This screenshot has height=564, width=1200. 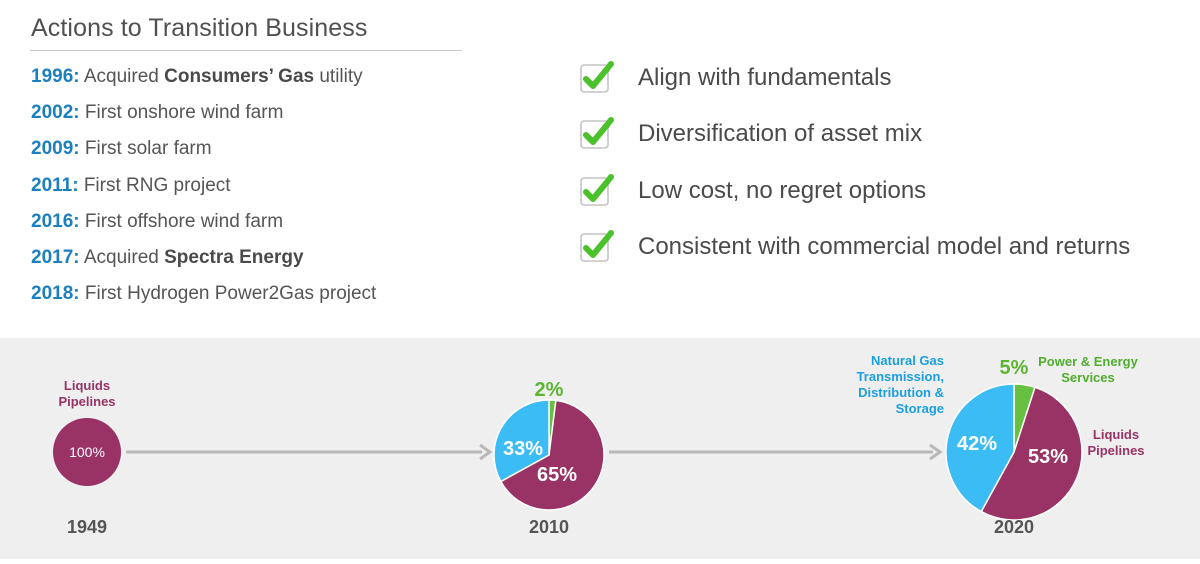 I want to click on milestone-text: First offshore wind farm, so click(x=184, y=221).